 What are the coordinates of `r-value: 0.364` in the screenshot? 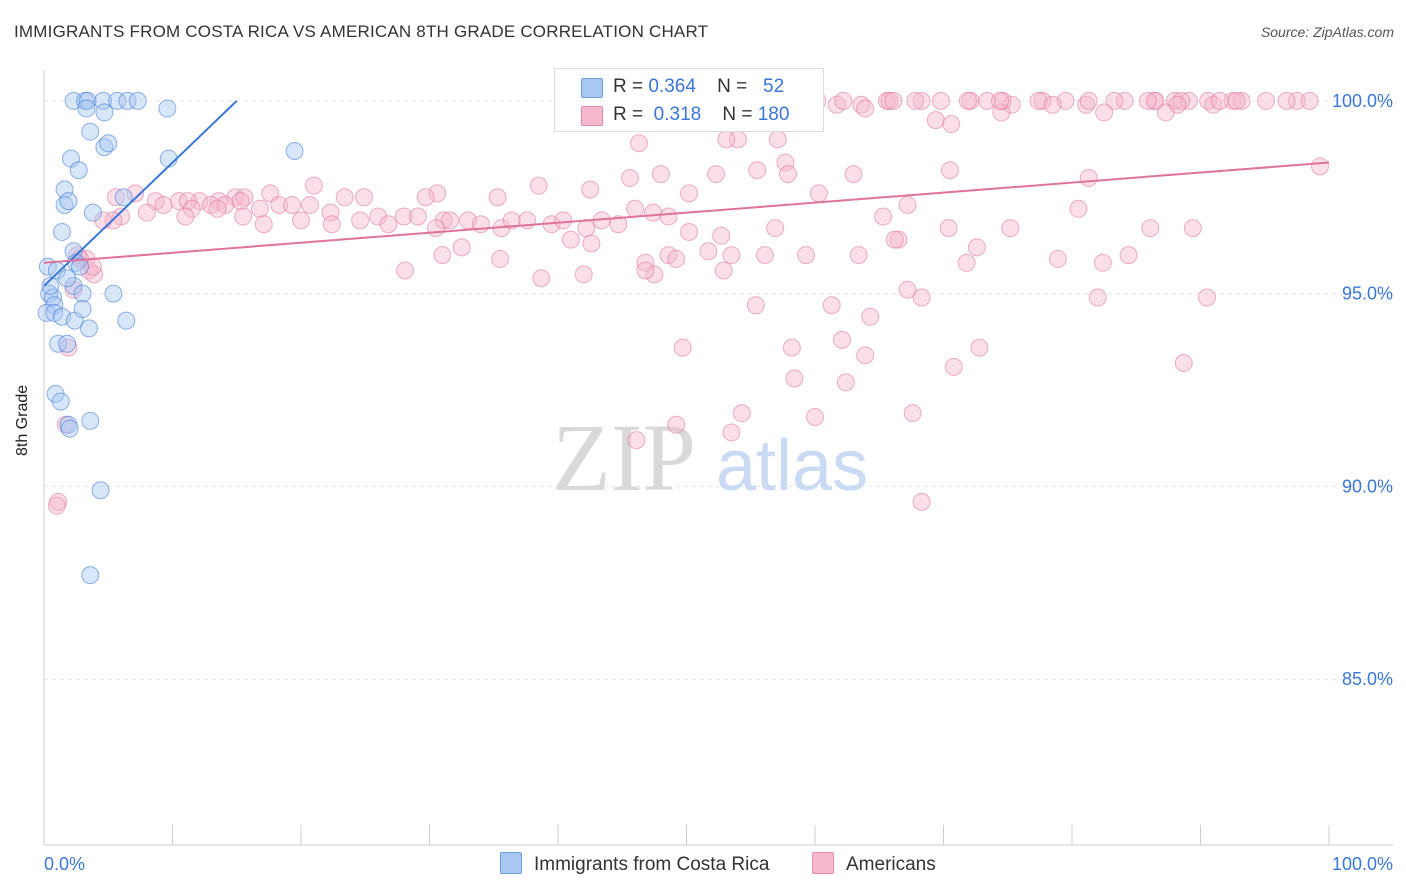 It's located at (672, 86).